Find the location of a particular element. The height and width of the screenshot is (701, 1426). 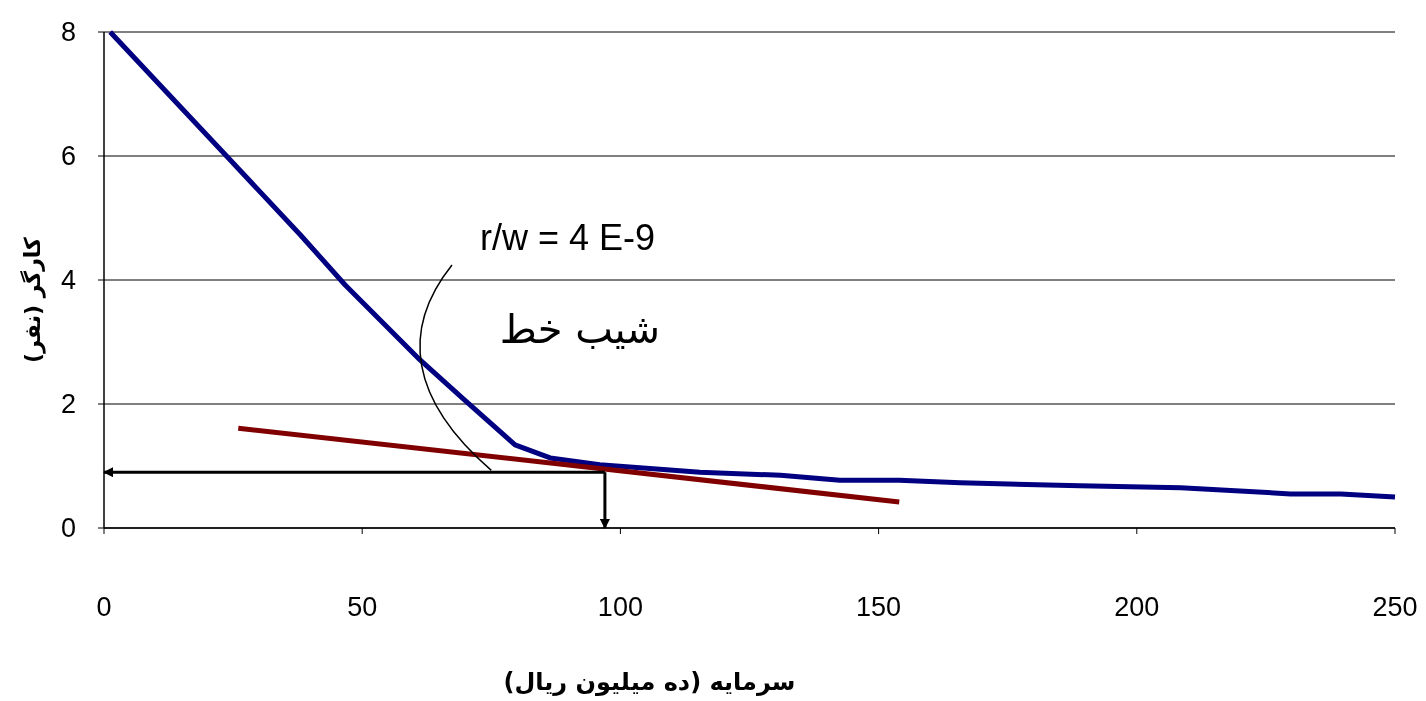

x-tick-label: 250 is located at coordinates (1395, 607).